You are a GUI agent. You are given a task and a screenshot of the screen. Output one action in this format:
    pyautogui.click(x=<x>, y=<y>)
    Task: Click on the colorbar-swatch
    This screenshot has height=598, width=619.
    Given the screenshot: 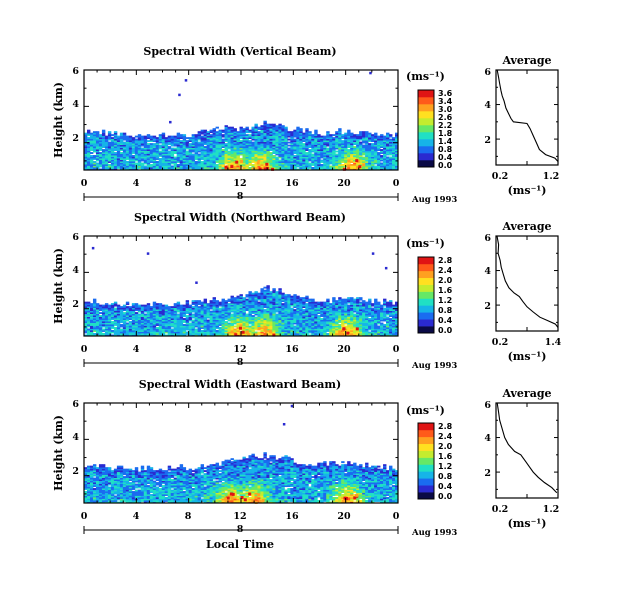 What is the action you would take?
    pyautogui.click(x=426, y=108)
    